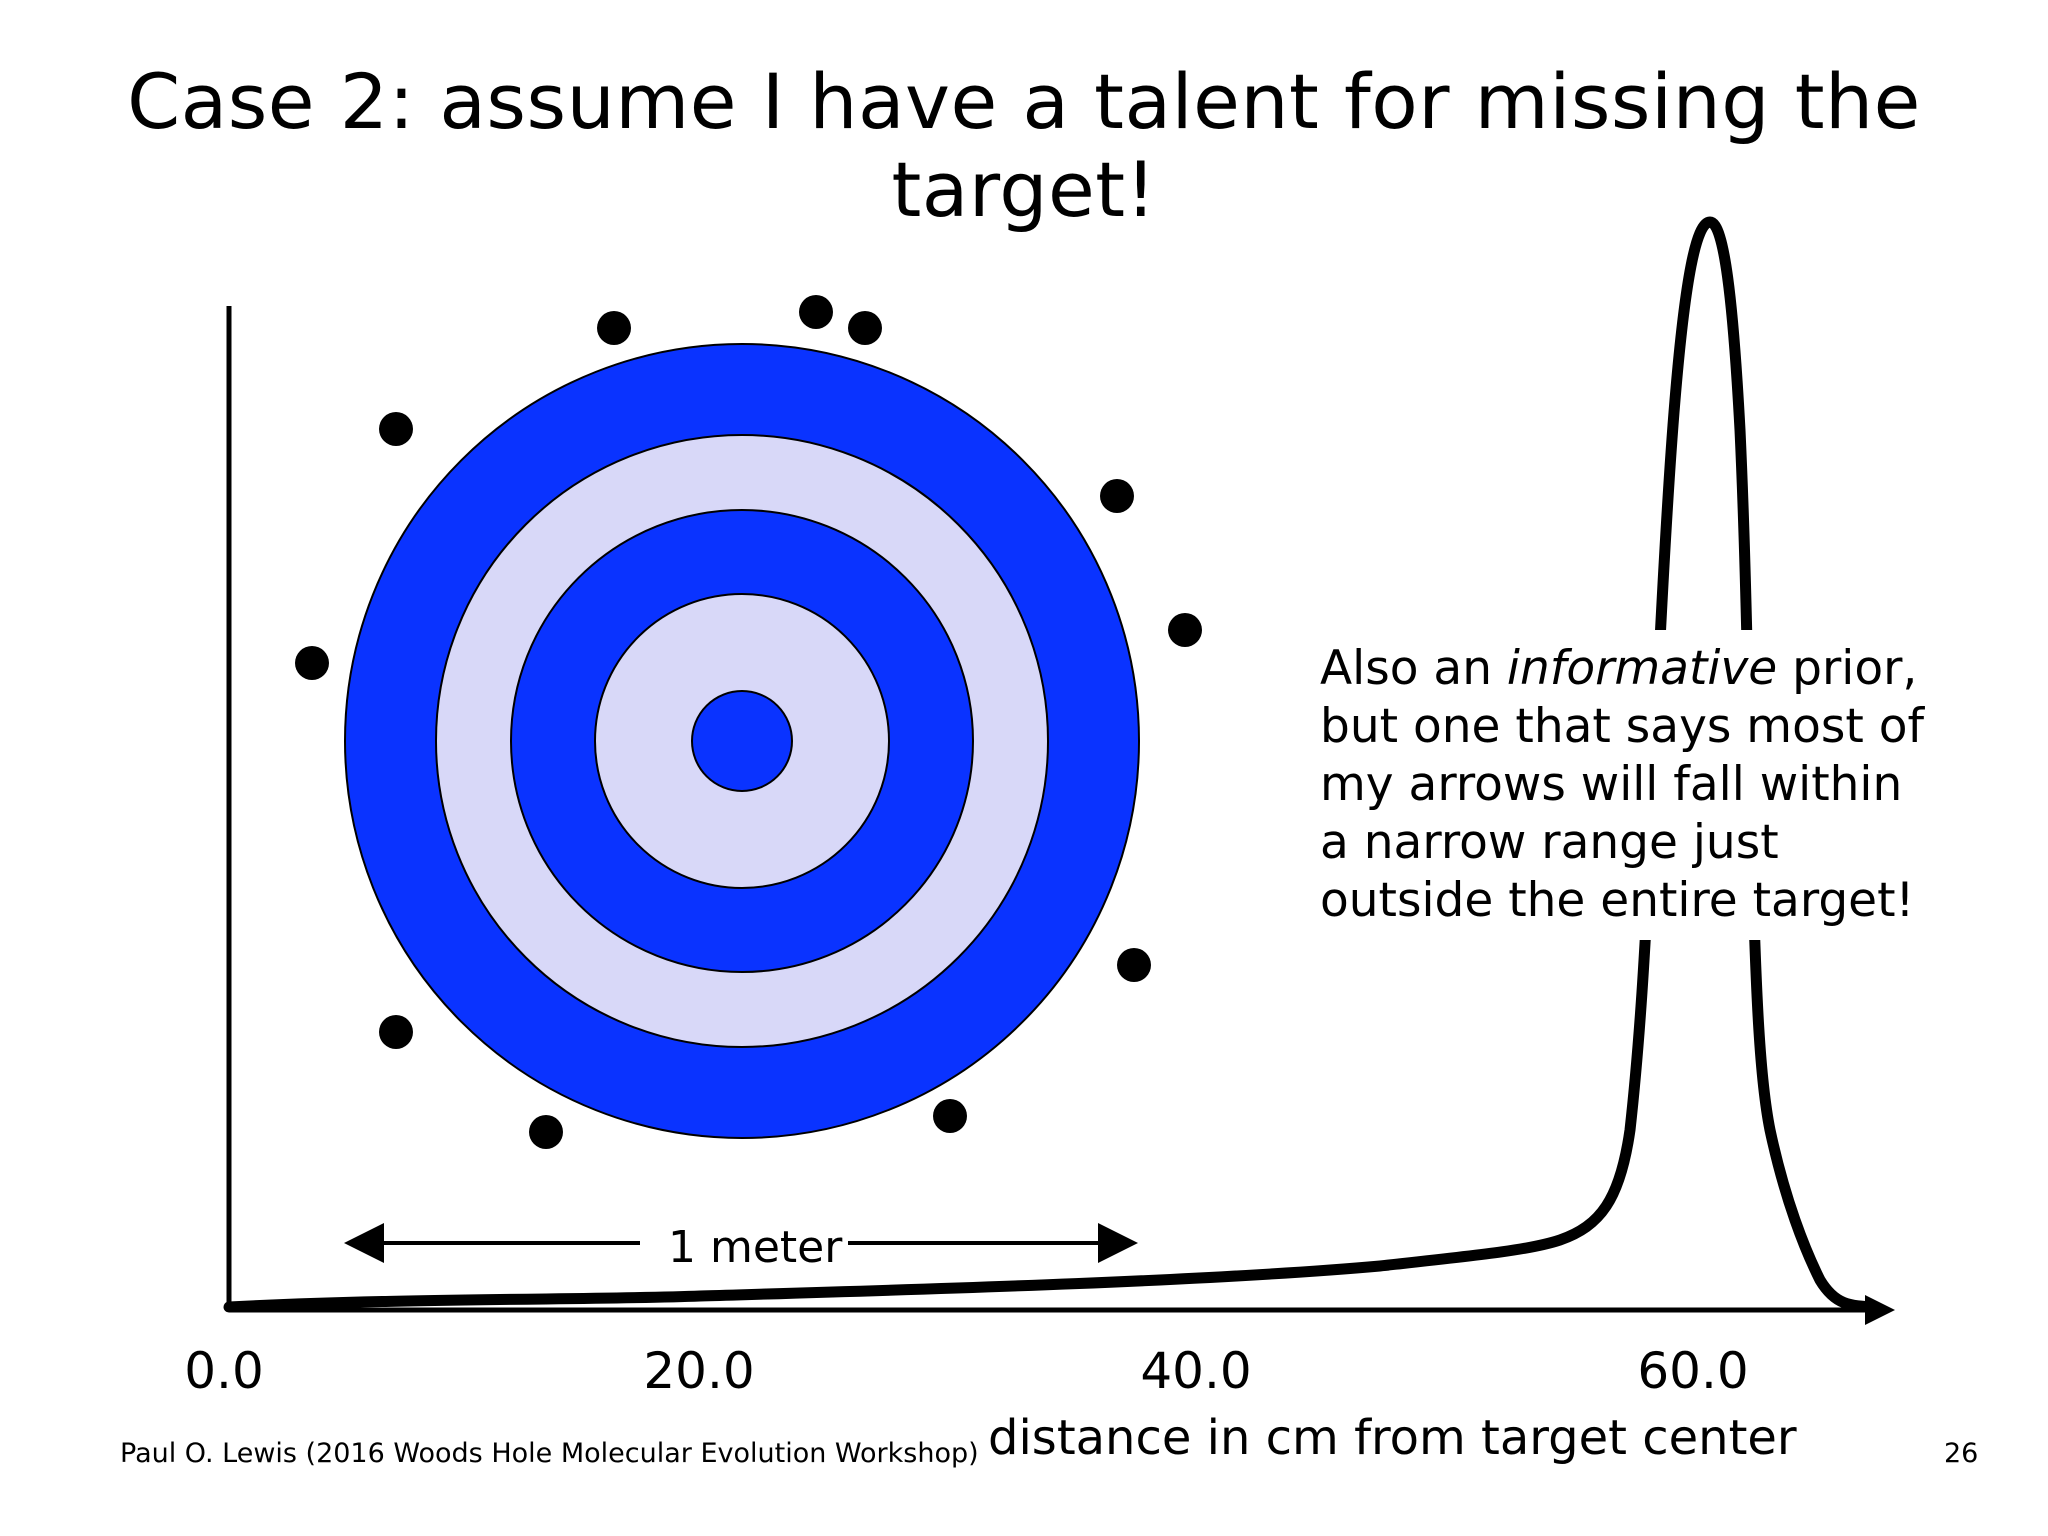  What do you see at coordinates (1196, 1371) in the screenshot?
I see `x-tick-label: 40.0` at bounding box center [1196, 1371].